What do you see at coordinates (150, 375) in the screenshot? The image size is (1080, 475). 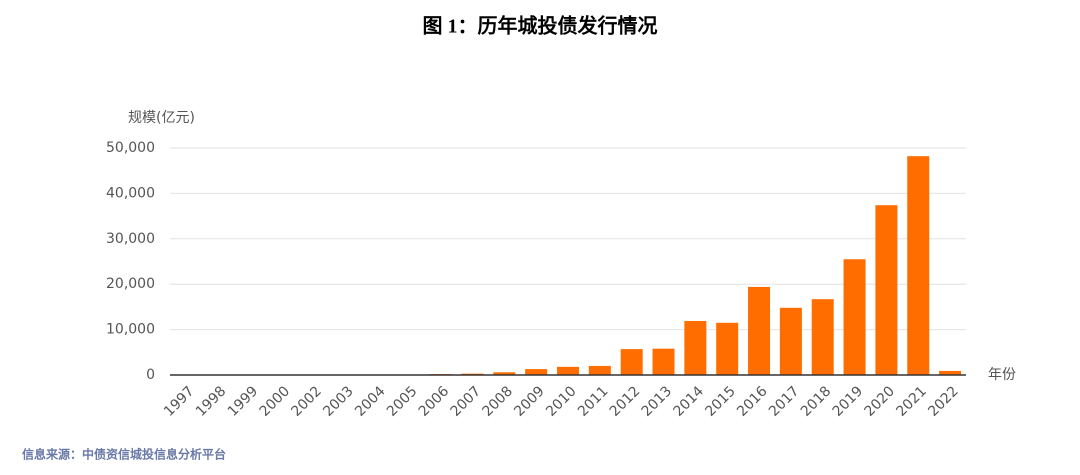 I see `y-tick-label: 0` at bounding box center [150, 375].